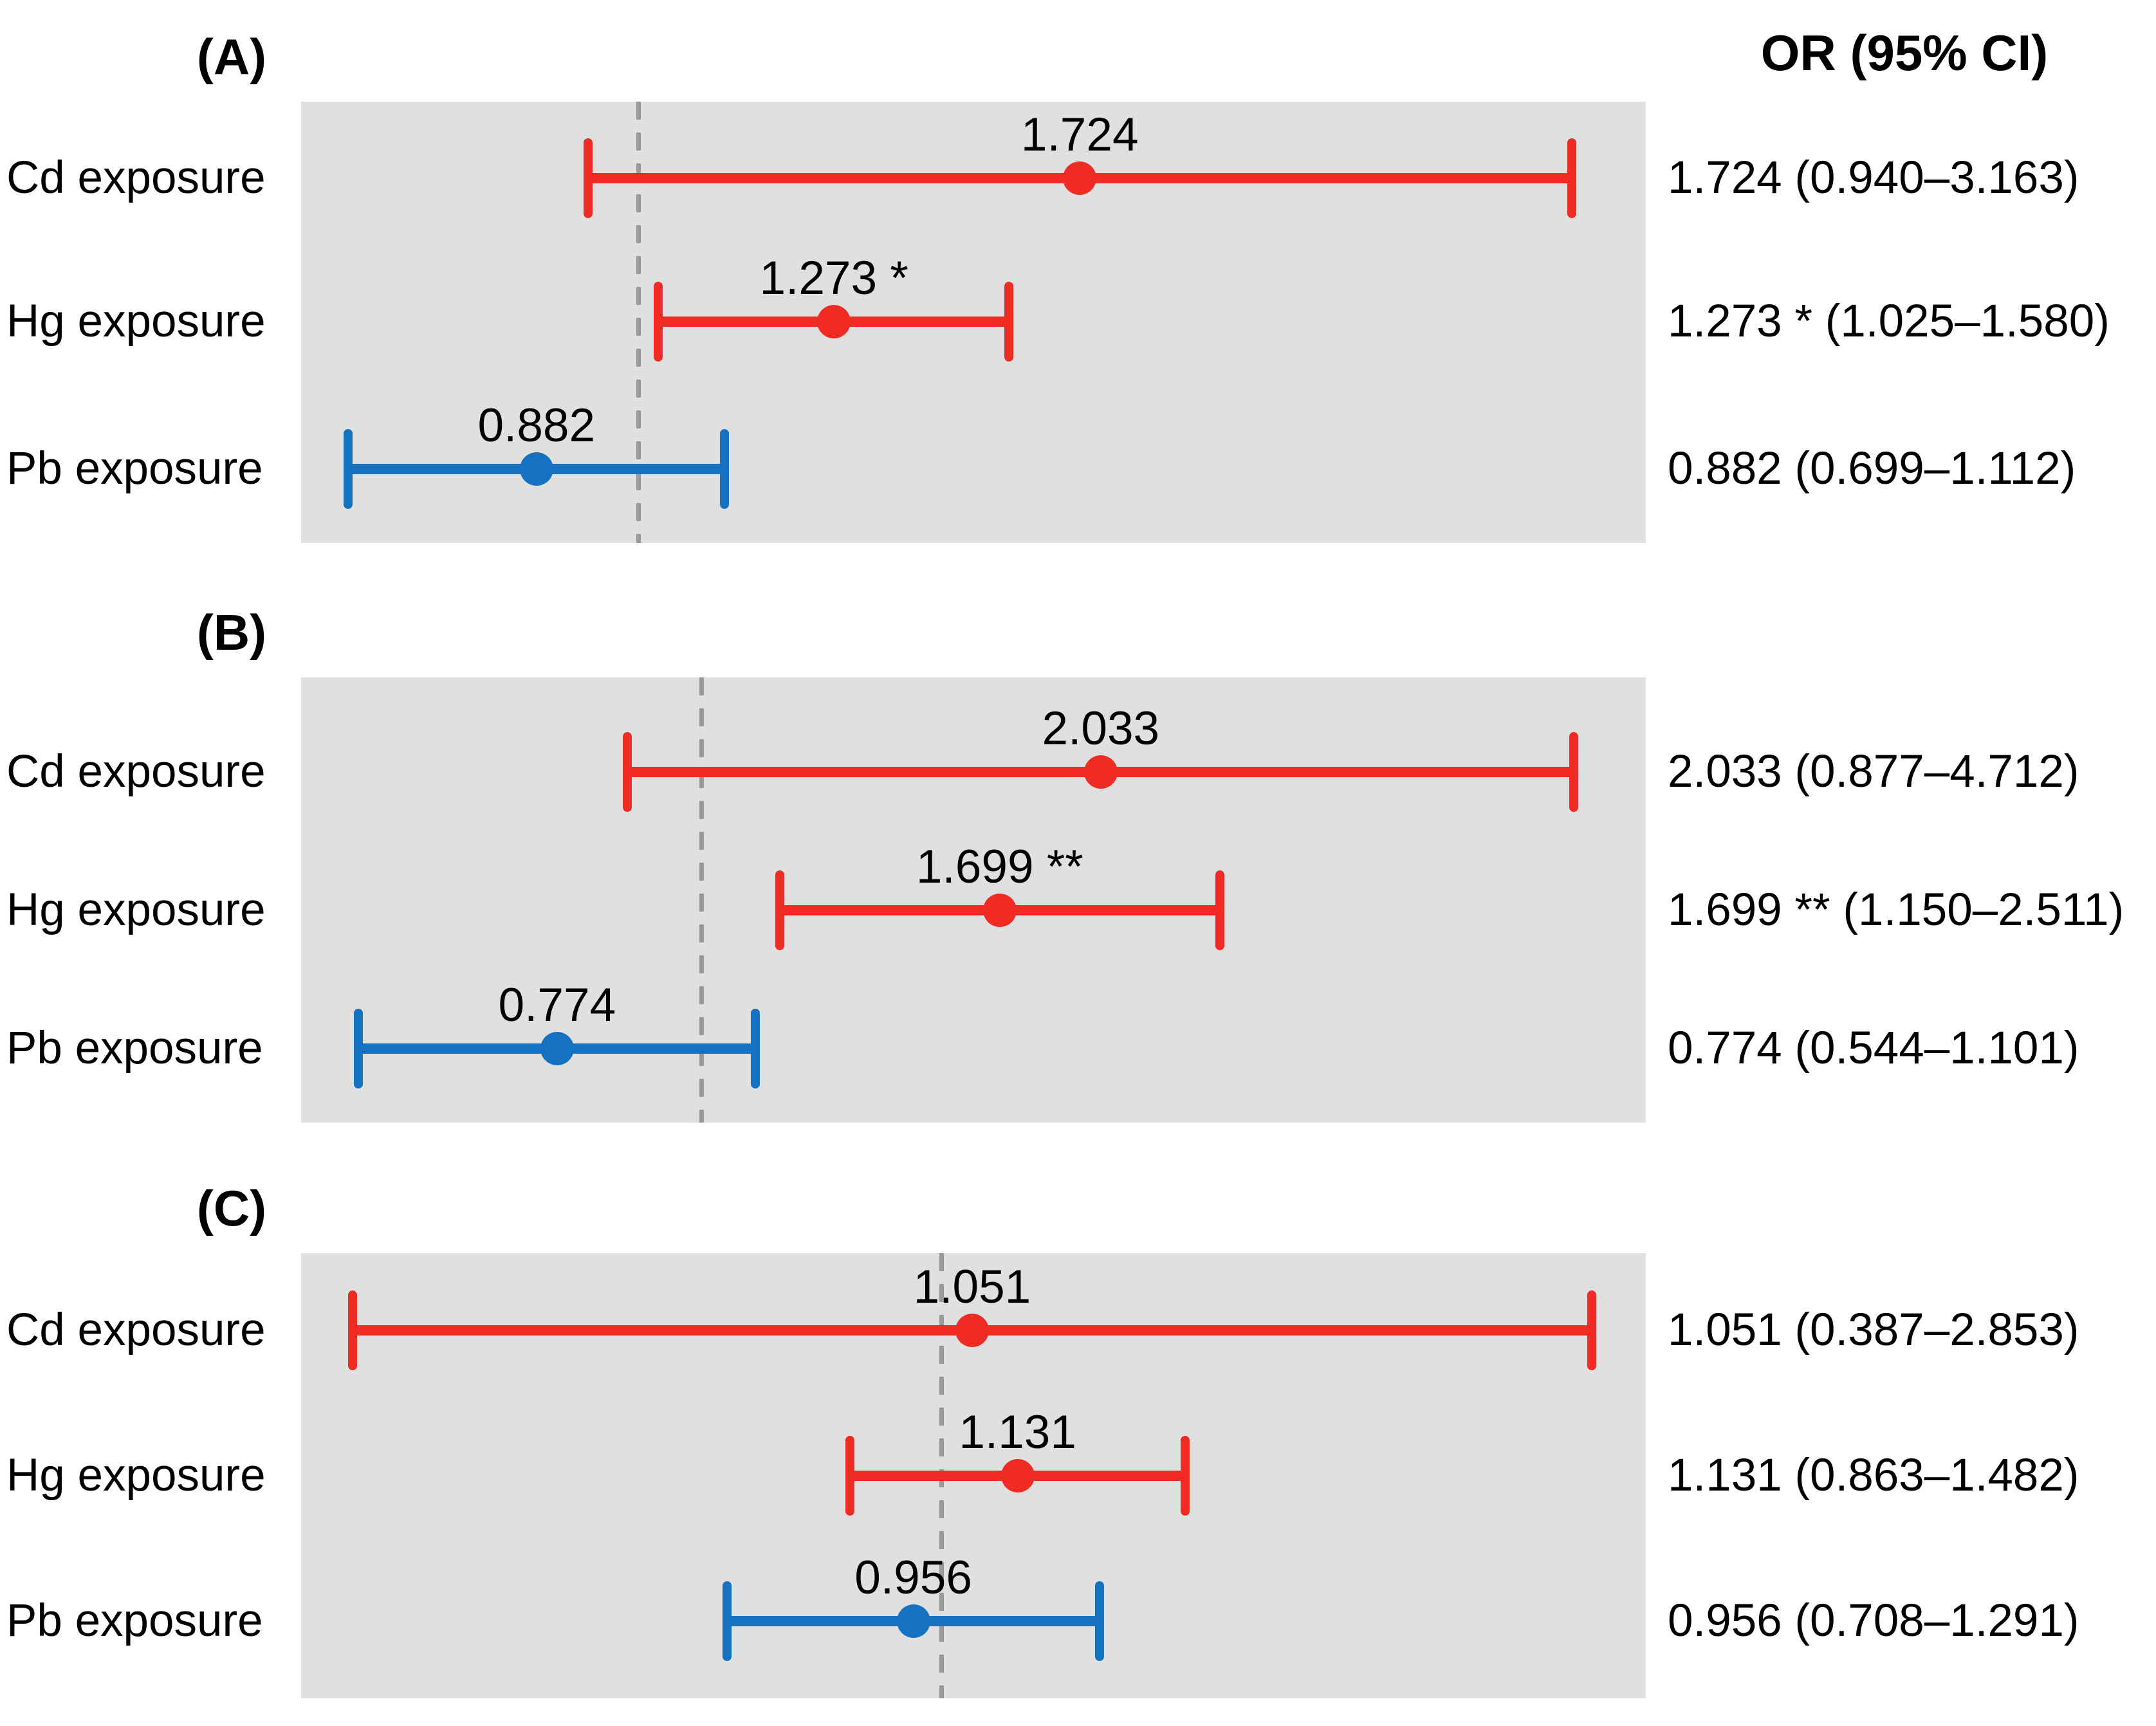  What do you see at coordinates (1896, 910) in the screenshot?
I see `or-ci-value-text: 1.699 ** (1.150–2.511)` at bounding box center [1896, 910].